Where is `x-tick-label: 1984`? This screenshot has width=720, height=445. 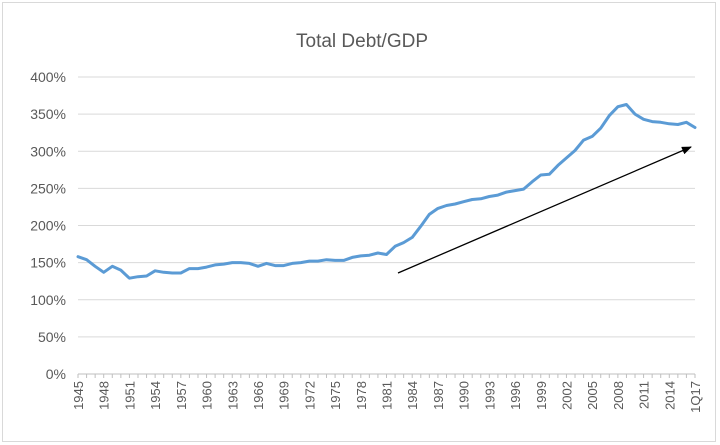
x-tick-label: 1984 is located at coordinates (412, 395).